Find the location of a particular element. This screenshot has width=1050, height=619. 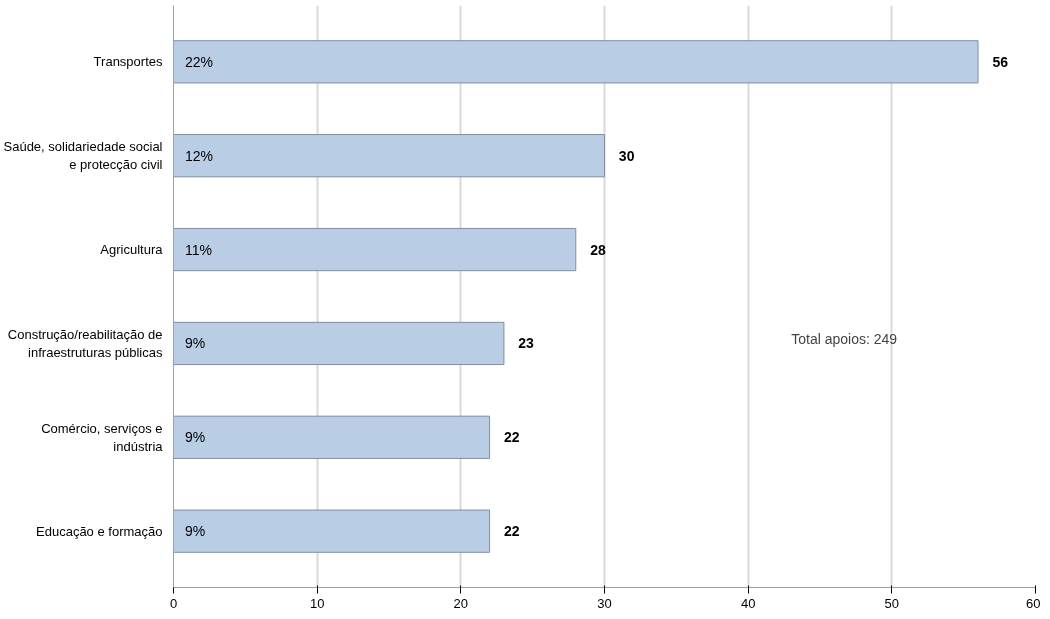

data-label: 30 is located at coordinates (626, 155).